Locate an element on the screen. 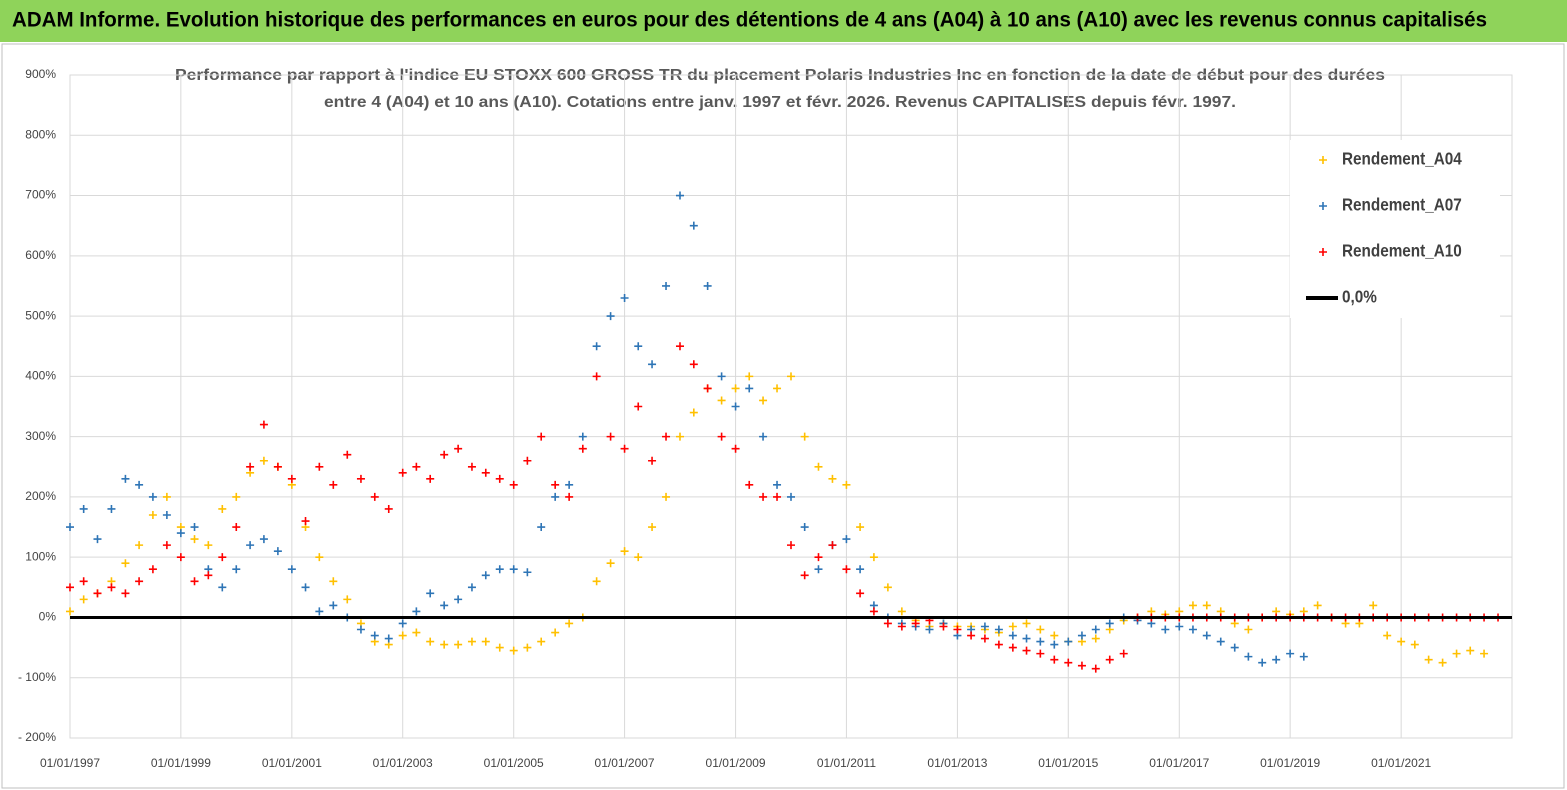 This screenshot has width=1567, height=790. x-tick-label: 01/01/2011 is located at coordinates (846, 763).